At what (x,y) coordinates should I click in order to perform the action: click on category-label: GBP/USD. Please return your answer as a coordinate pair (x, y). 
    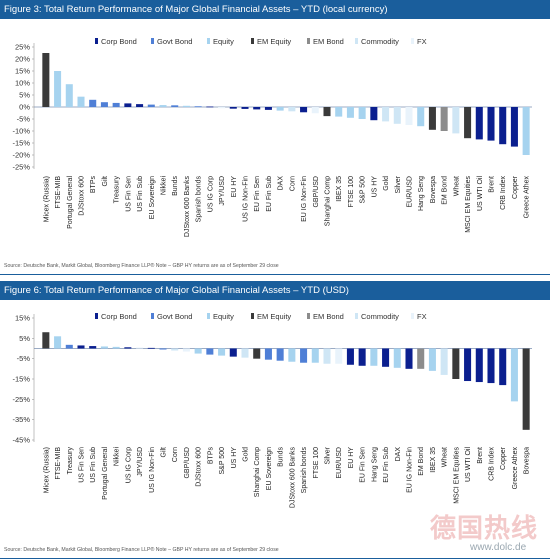
    Looking at the image, I should click on (187, 463).